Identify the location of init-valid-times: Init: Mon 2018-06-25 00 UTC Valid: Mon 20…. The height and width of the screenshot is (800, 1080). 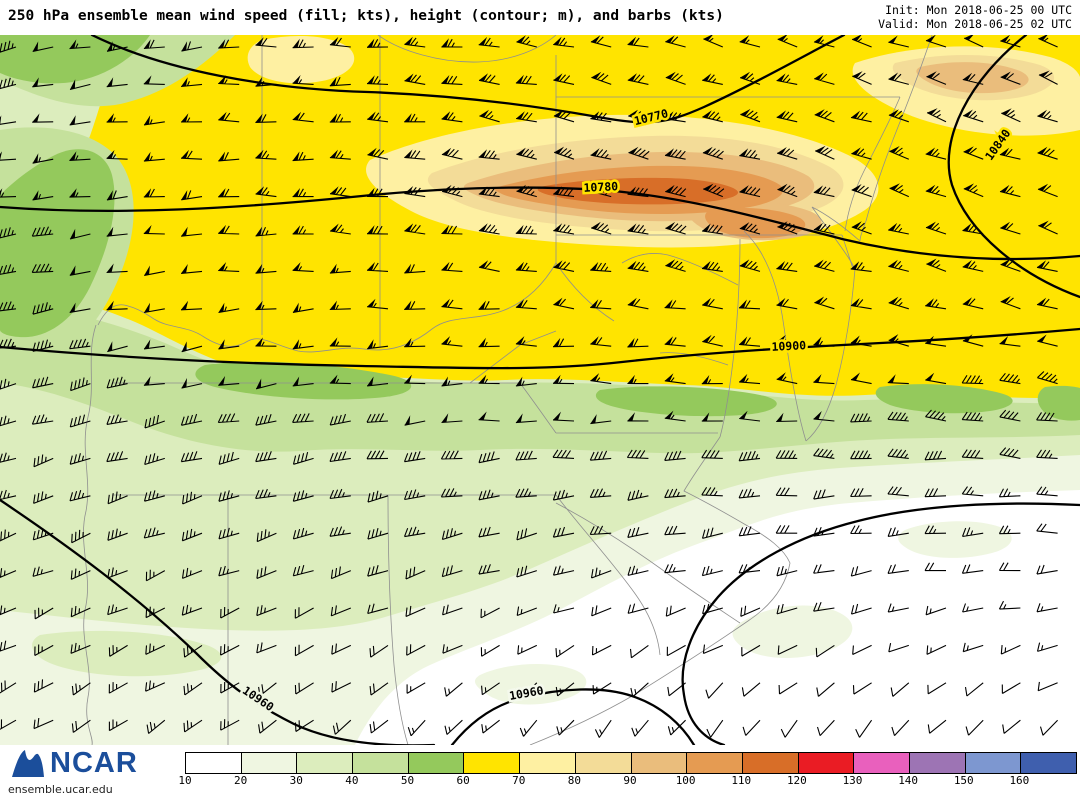
(975, 17).